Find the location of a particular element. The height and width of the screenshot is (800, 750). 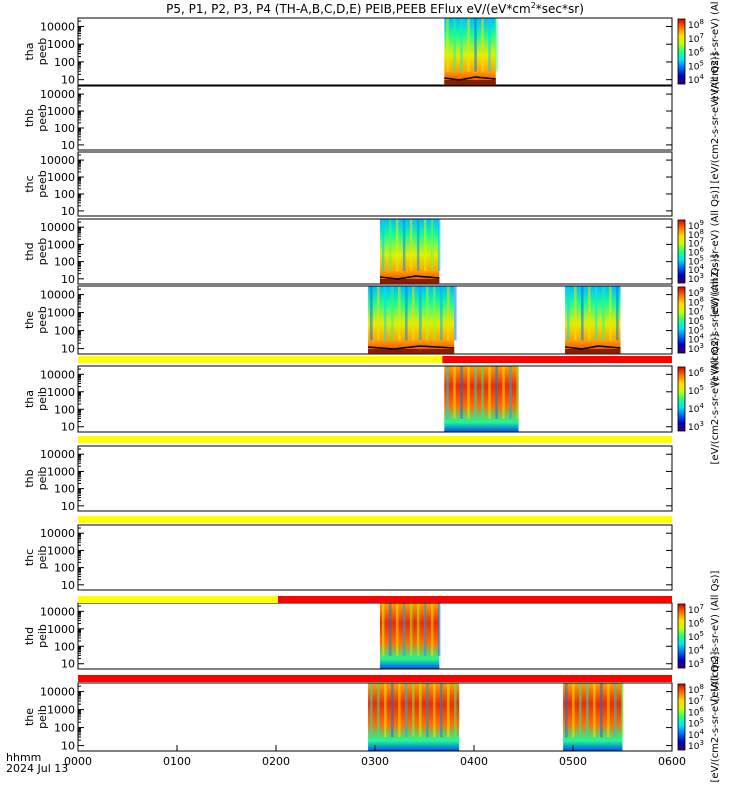

colorbar: [eV/(cm2-s-sr-eV) (All Qs)] is located at coordinates (715, 117).